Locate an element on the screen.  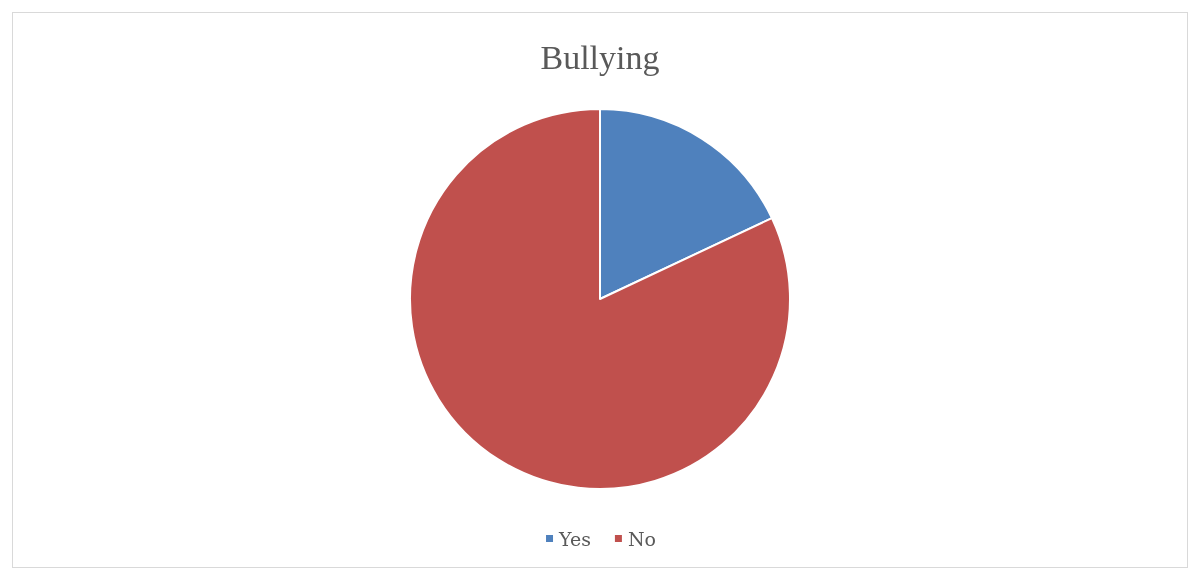
legend-label: Yes is located at coordinates (574, 538).